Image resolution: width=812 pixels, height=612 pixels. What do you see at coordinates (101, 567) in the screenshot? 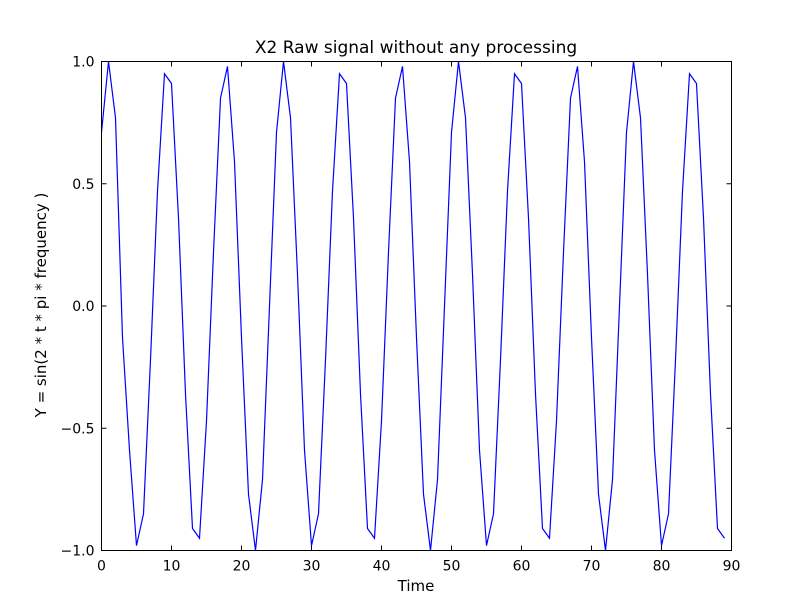
I see `x-tick-label: 0` at bounding box center [101, 567].